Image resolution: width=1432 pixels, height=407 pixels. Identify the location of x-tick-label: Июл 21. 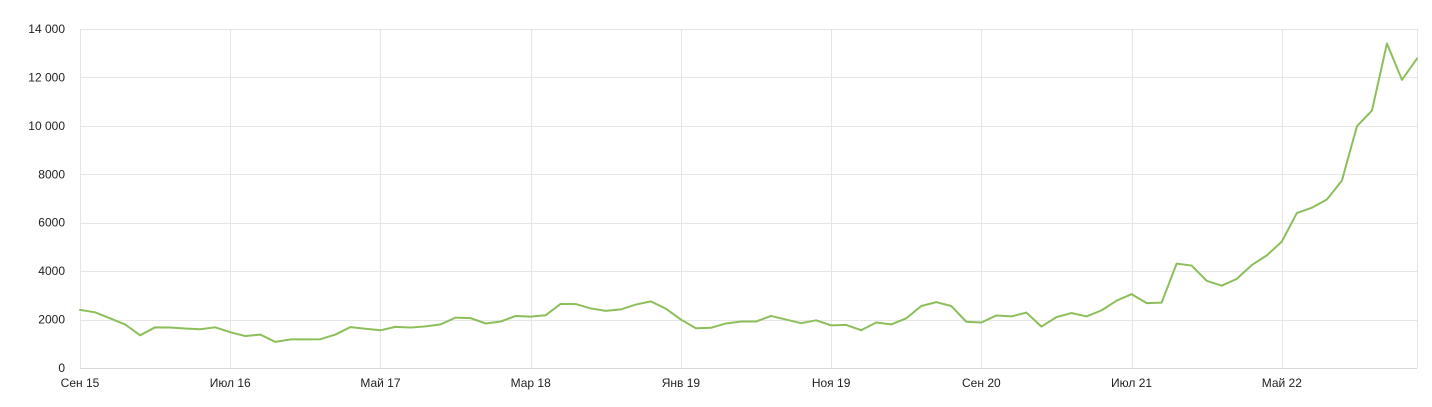
(1131, 383).